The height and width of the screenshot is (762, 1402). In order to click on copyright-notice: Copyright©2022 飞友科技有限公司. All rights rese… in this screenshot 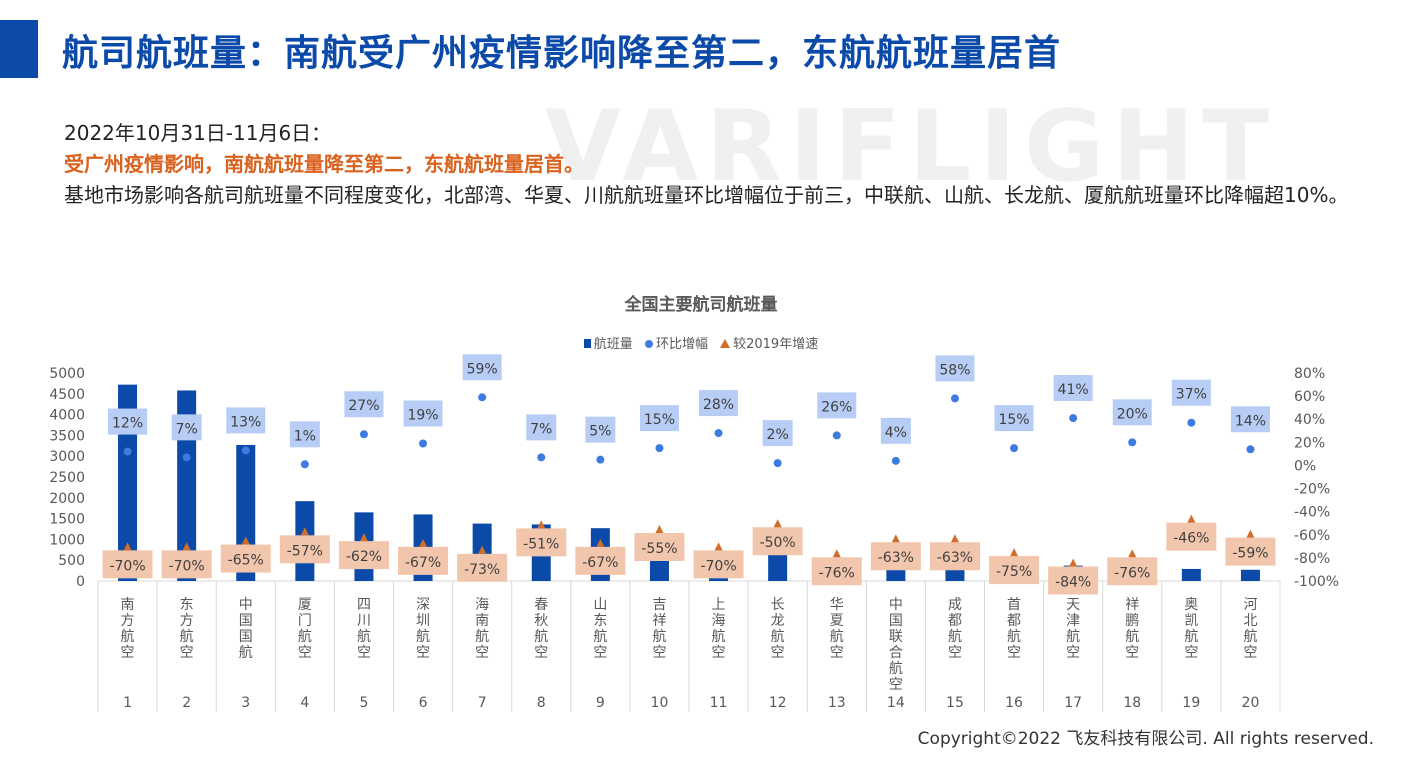, I will do `click(1145, 739)`.